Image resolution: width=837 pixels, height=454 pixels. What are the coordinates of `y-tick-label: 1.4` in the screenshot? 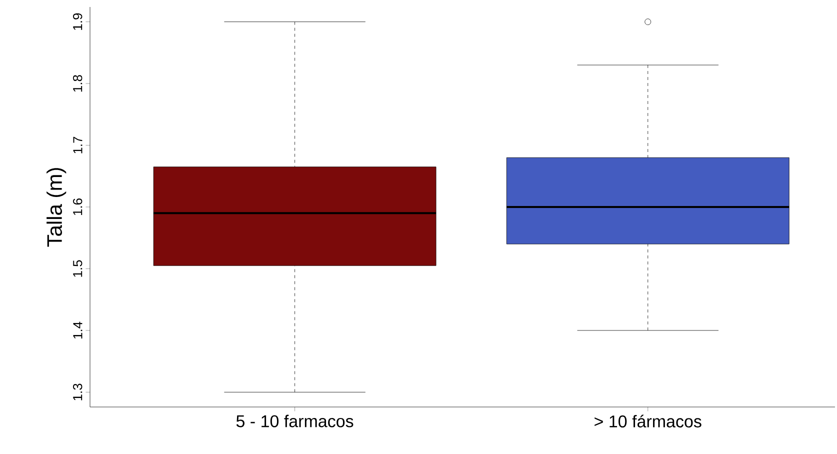 It's located at (77, 330).